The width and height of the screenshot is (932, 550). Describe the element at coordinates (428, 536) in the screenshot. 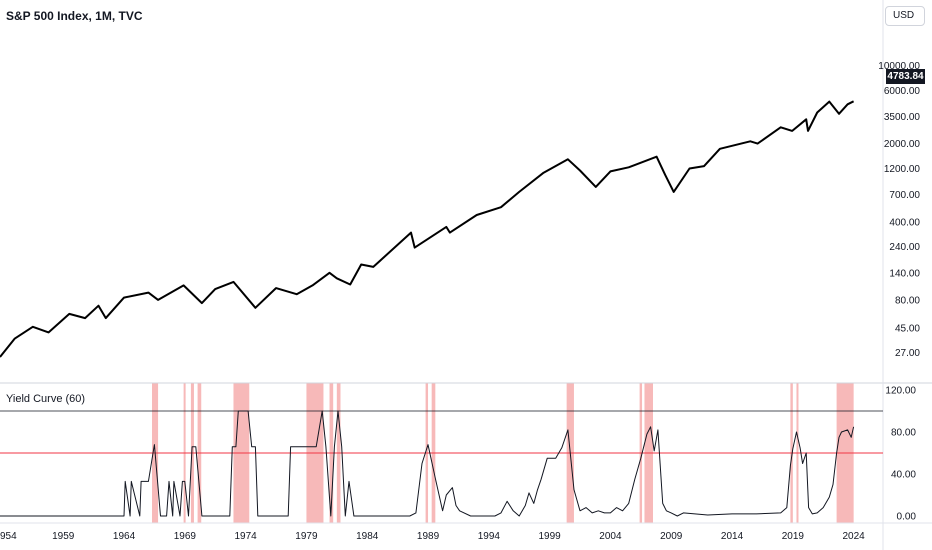

I see `time-tick-label: 1989` at that location.